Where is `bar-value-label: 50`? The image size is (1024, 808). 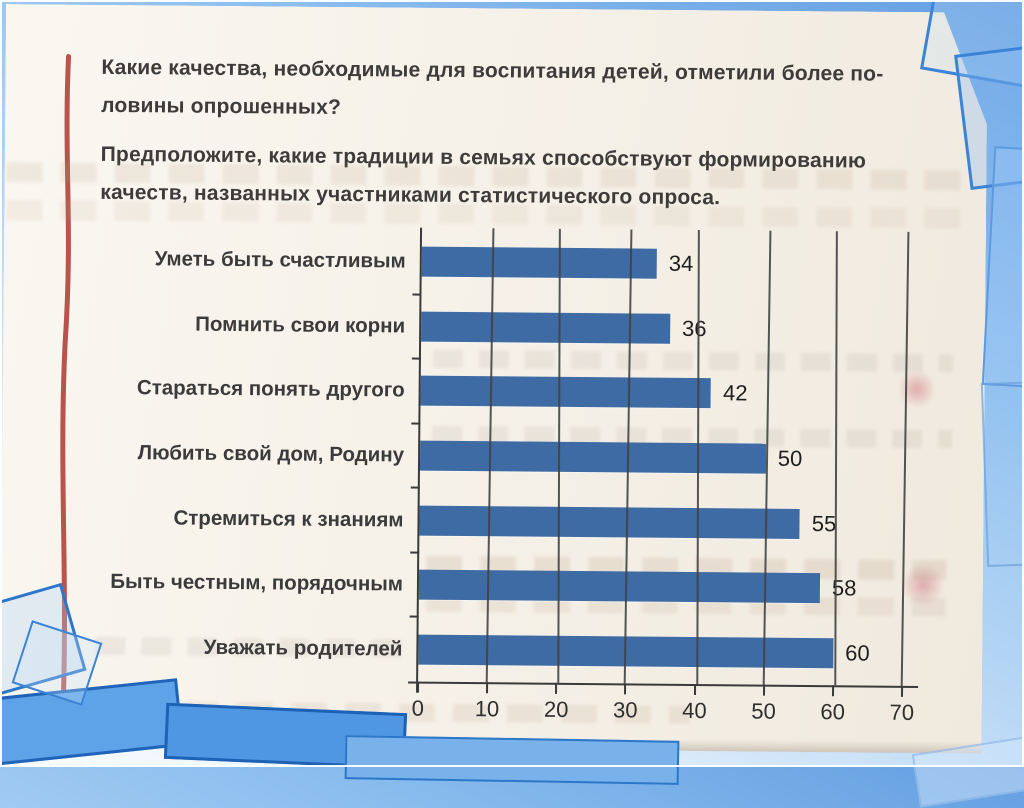
bar-value-label: 50 is located at coordinates (790, 458).